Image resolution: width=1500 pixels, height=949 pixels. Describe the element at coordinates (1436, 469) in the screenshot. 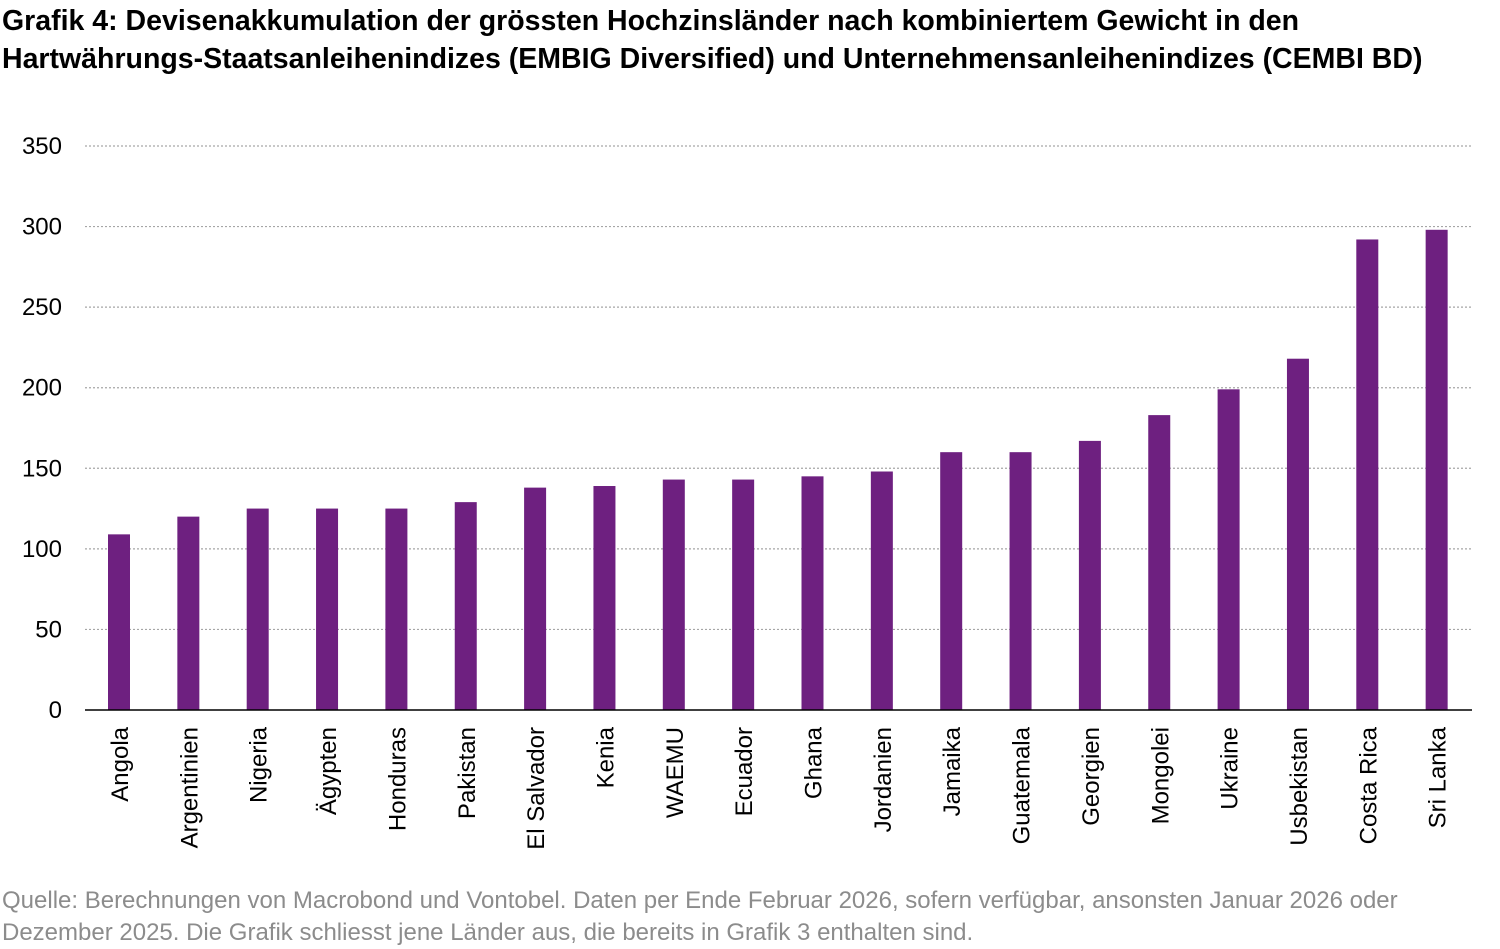

I see `bar-sri-lanka` at that location.